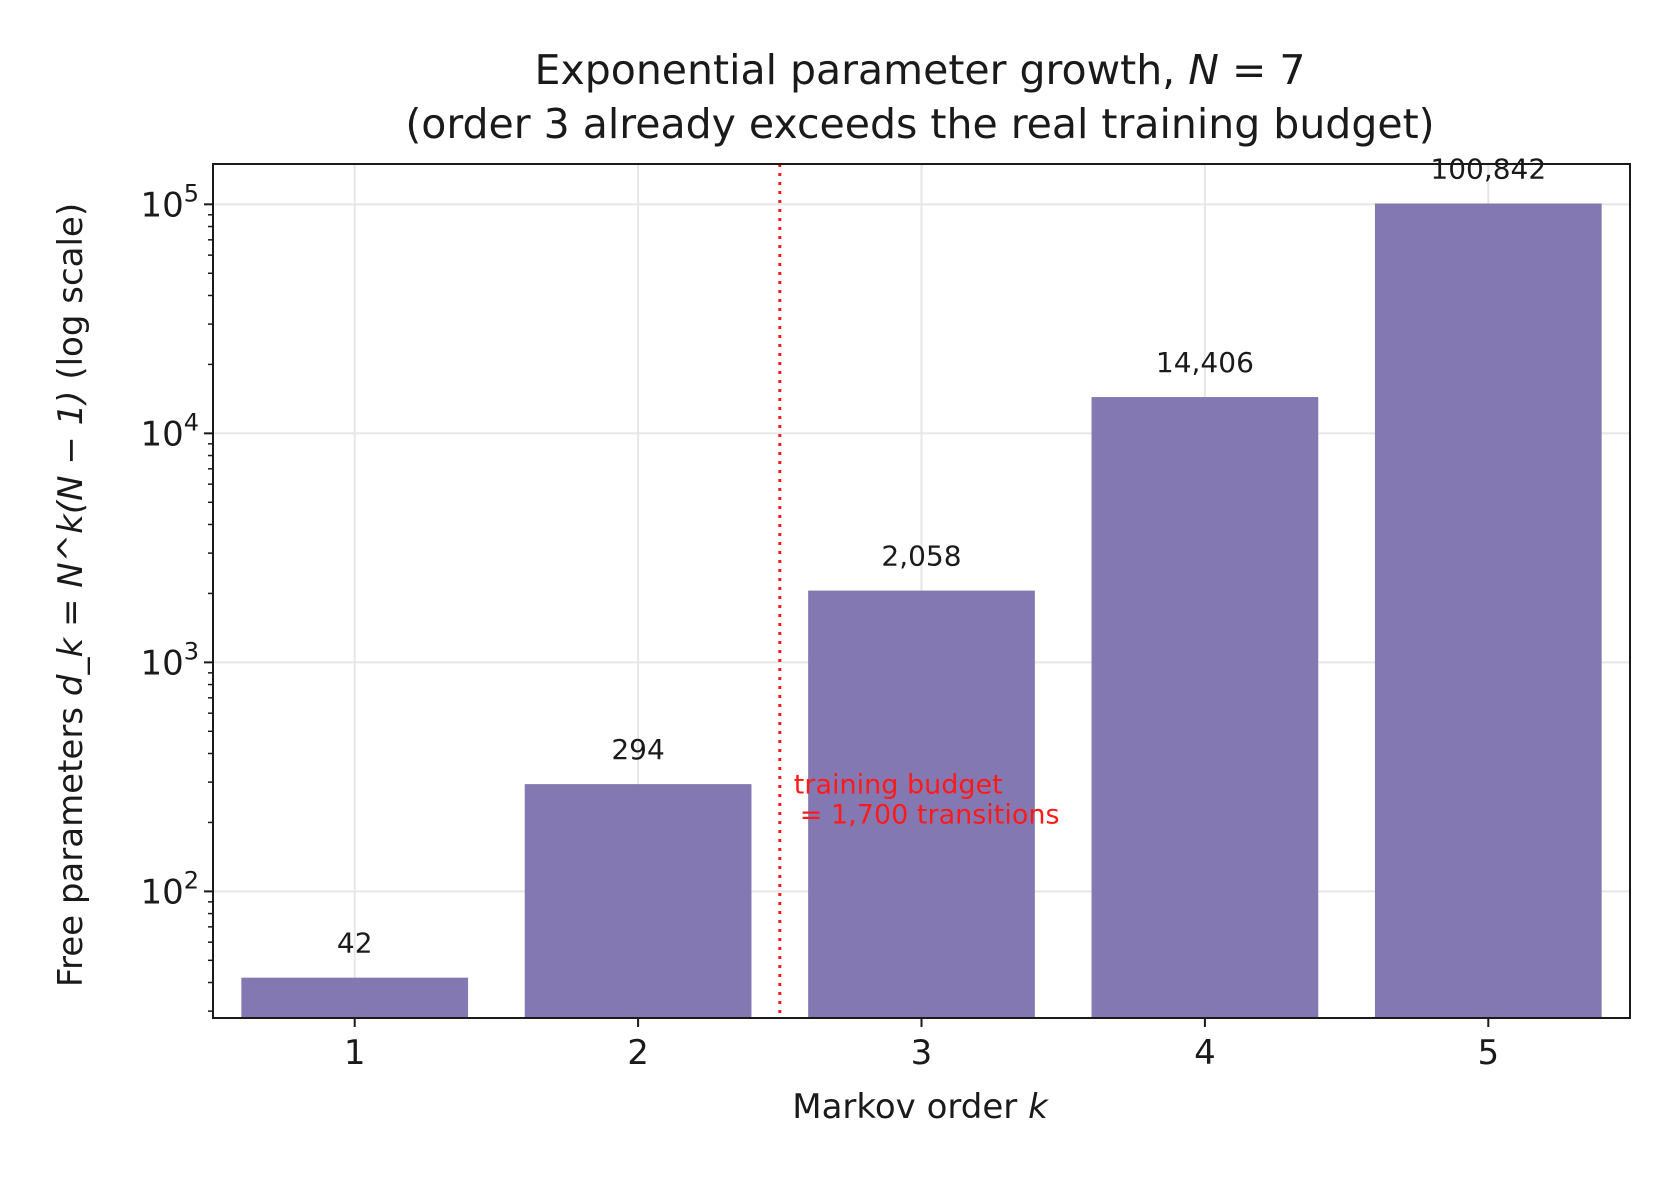 Image resolution: width=1665 pixels, height=1182 pixels. What do you see at coordinates (169, 660) in the screenshot?
I see `y-tick-label: 10³` at bounding box center [169, 660].